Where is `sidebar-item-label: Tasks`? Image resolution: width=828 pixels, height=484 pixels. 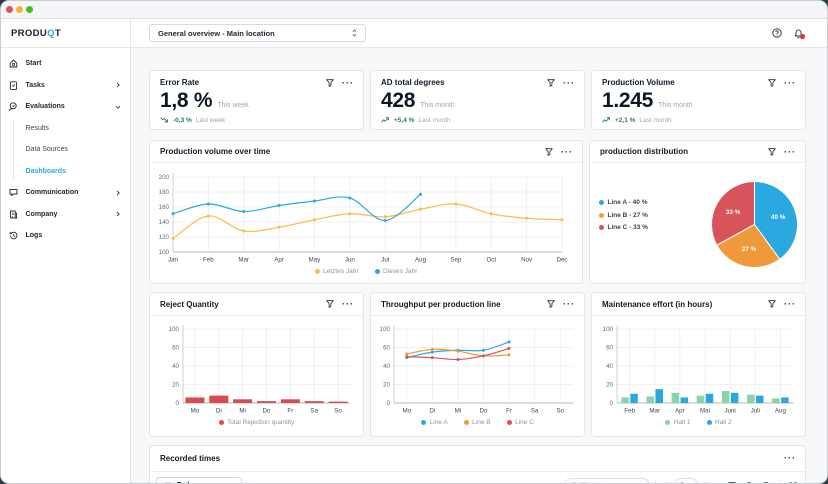 sidebar-item-label: Tasks is located at coordinates (35, 85).